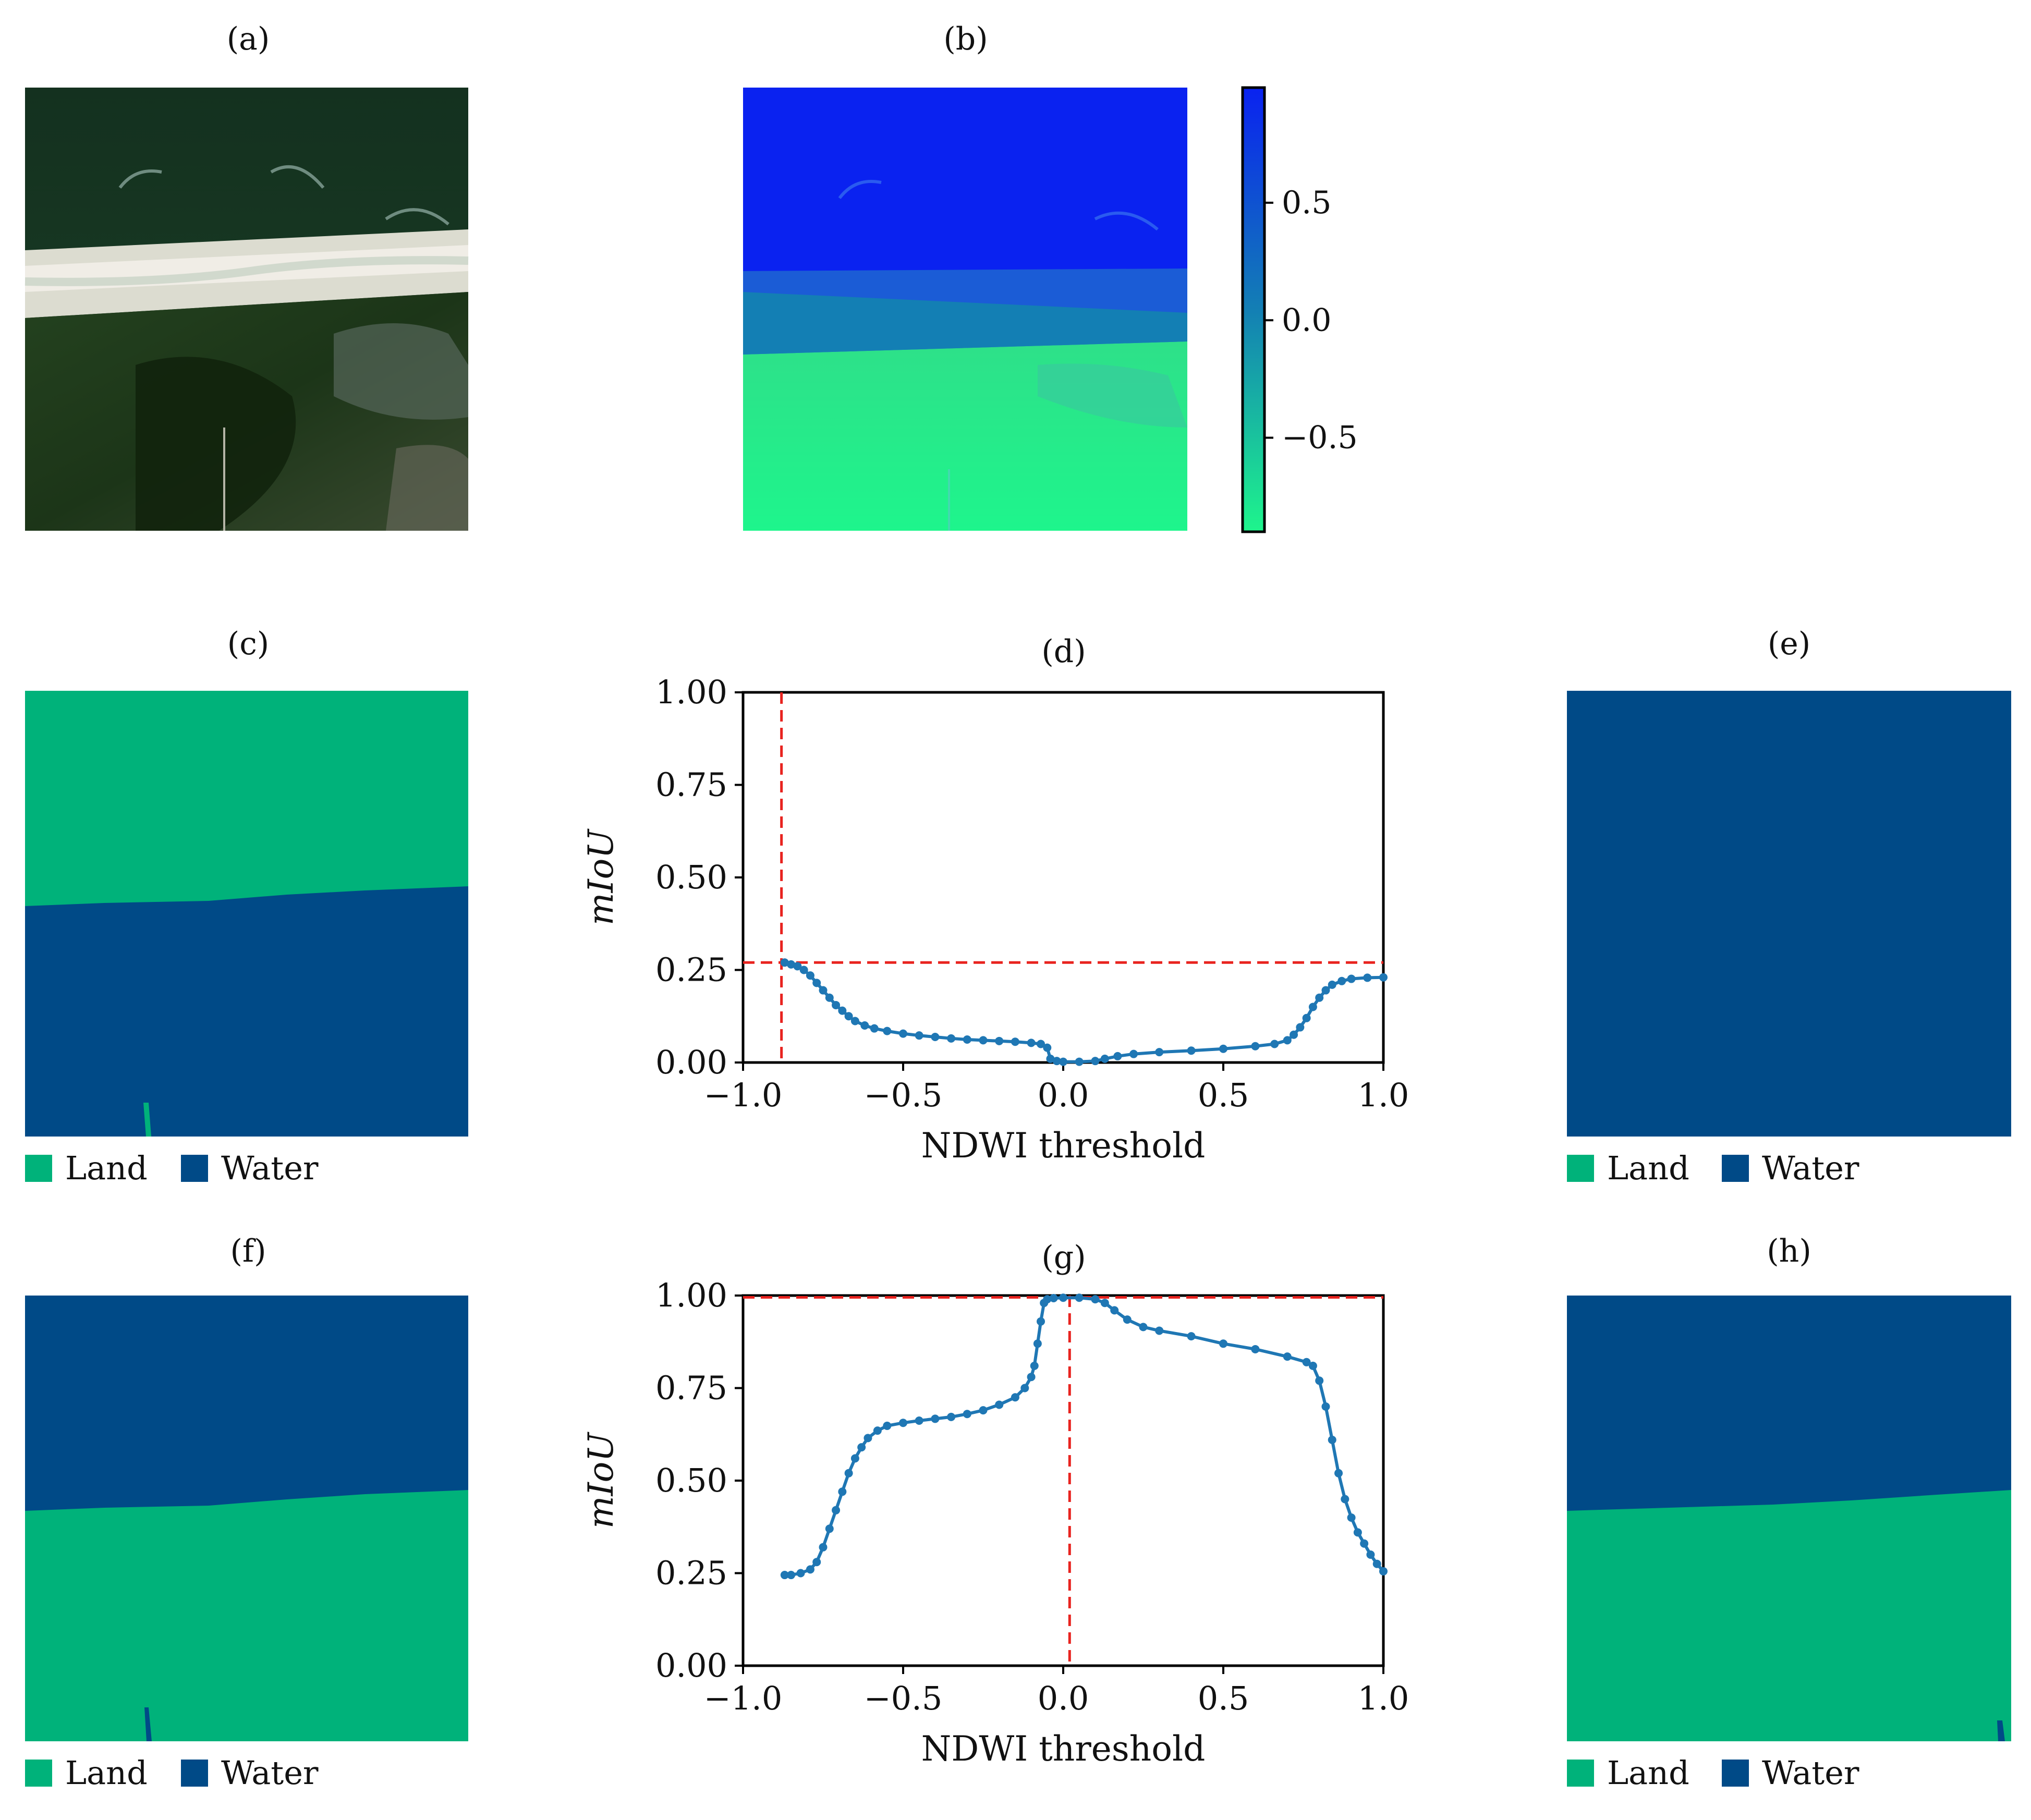 This screenshot has height=1820, width=2031. I want to click on legend-f: Land Water, so click(172, 1773).